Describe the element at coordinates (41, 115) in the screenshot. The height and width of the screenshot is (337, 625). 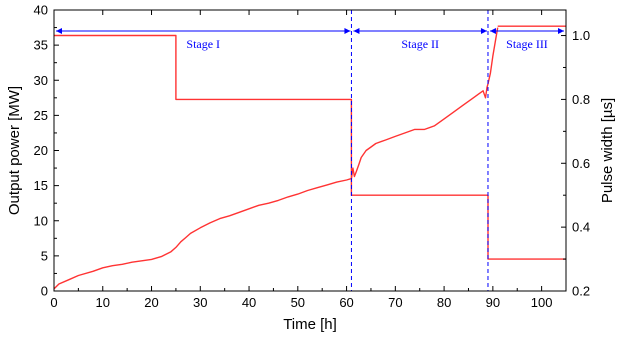
I see `y-tick-label-5: 25` at that location.